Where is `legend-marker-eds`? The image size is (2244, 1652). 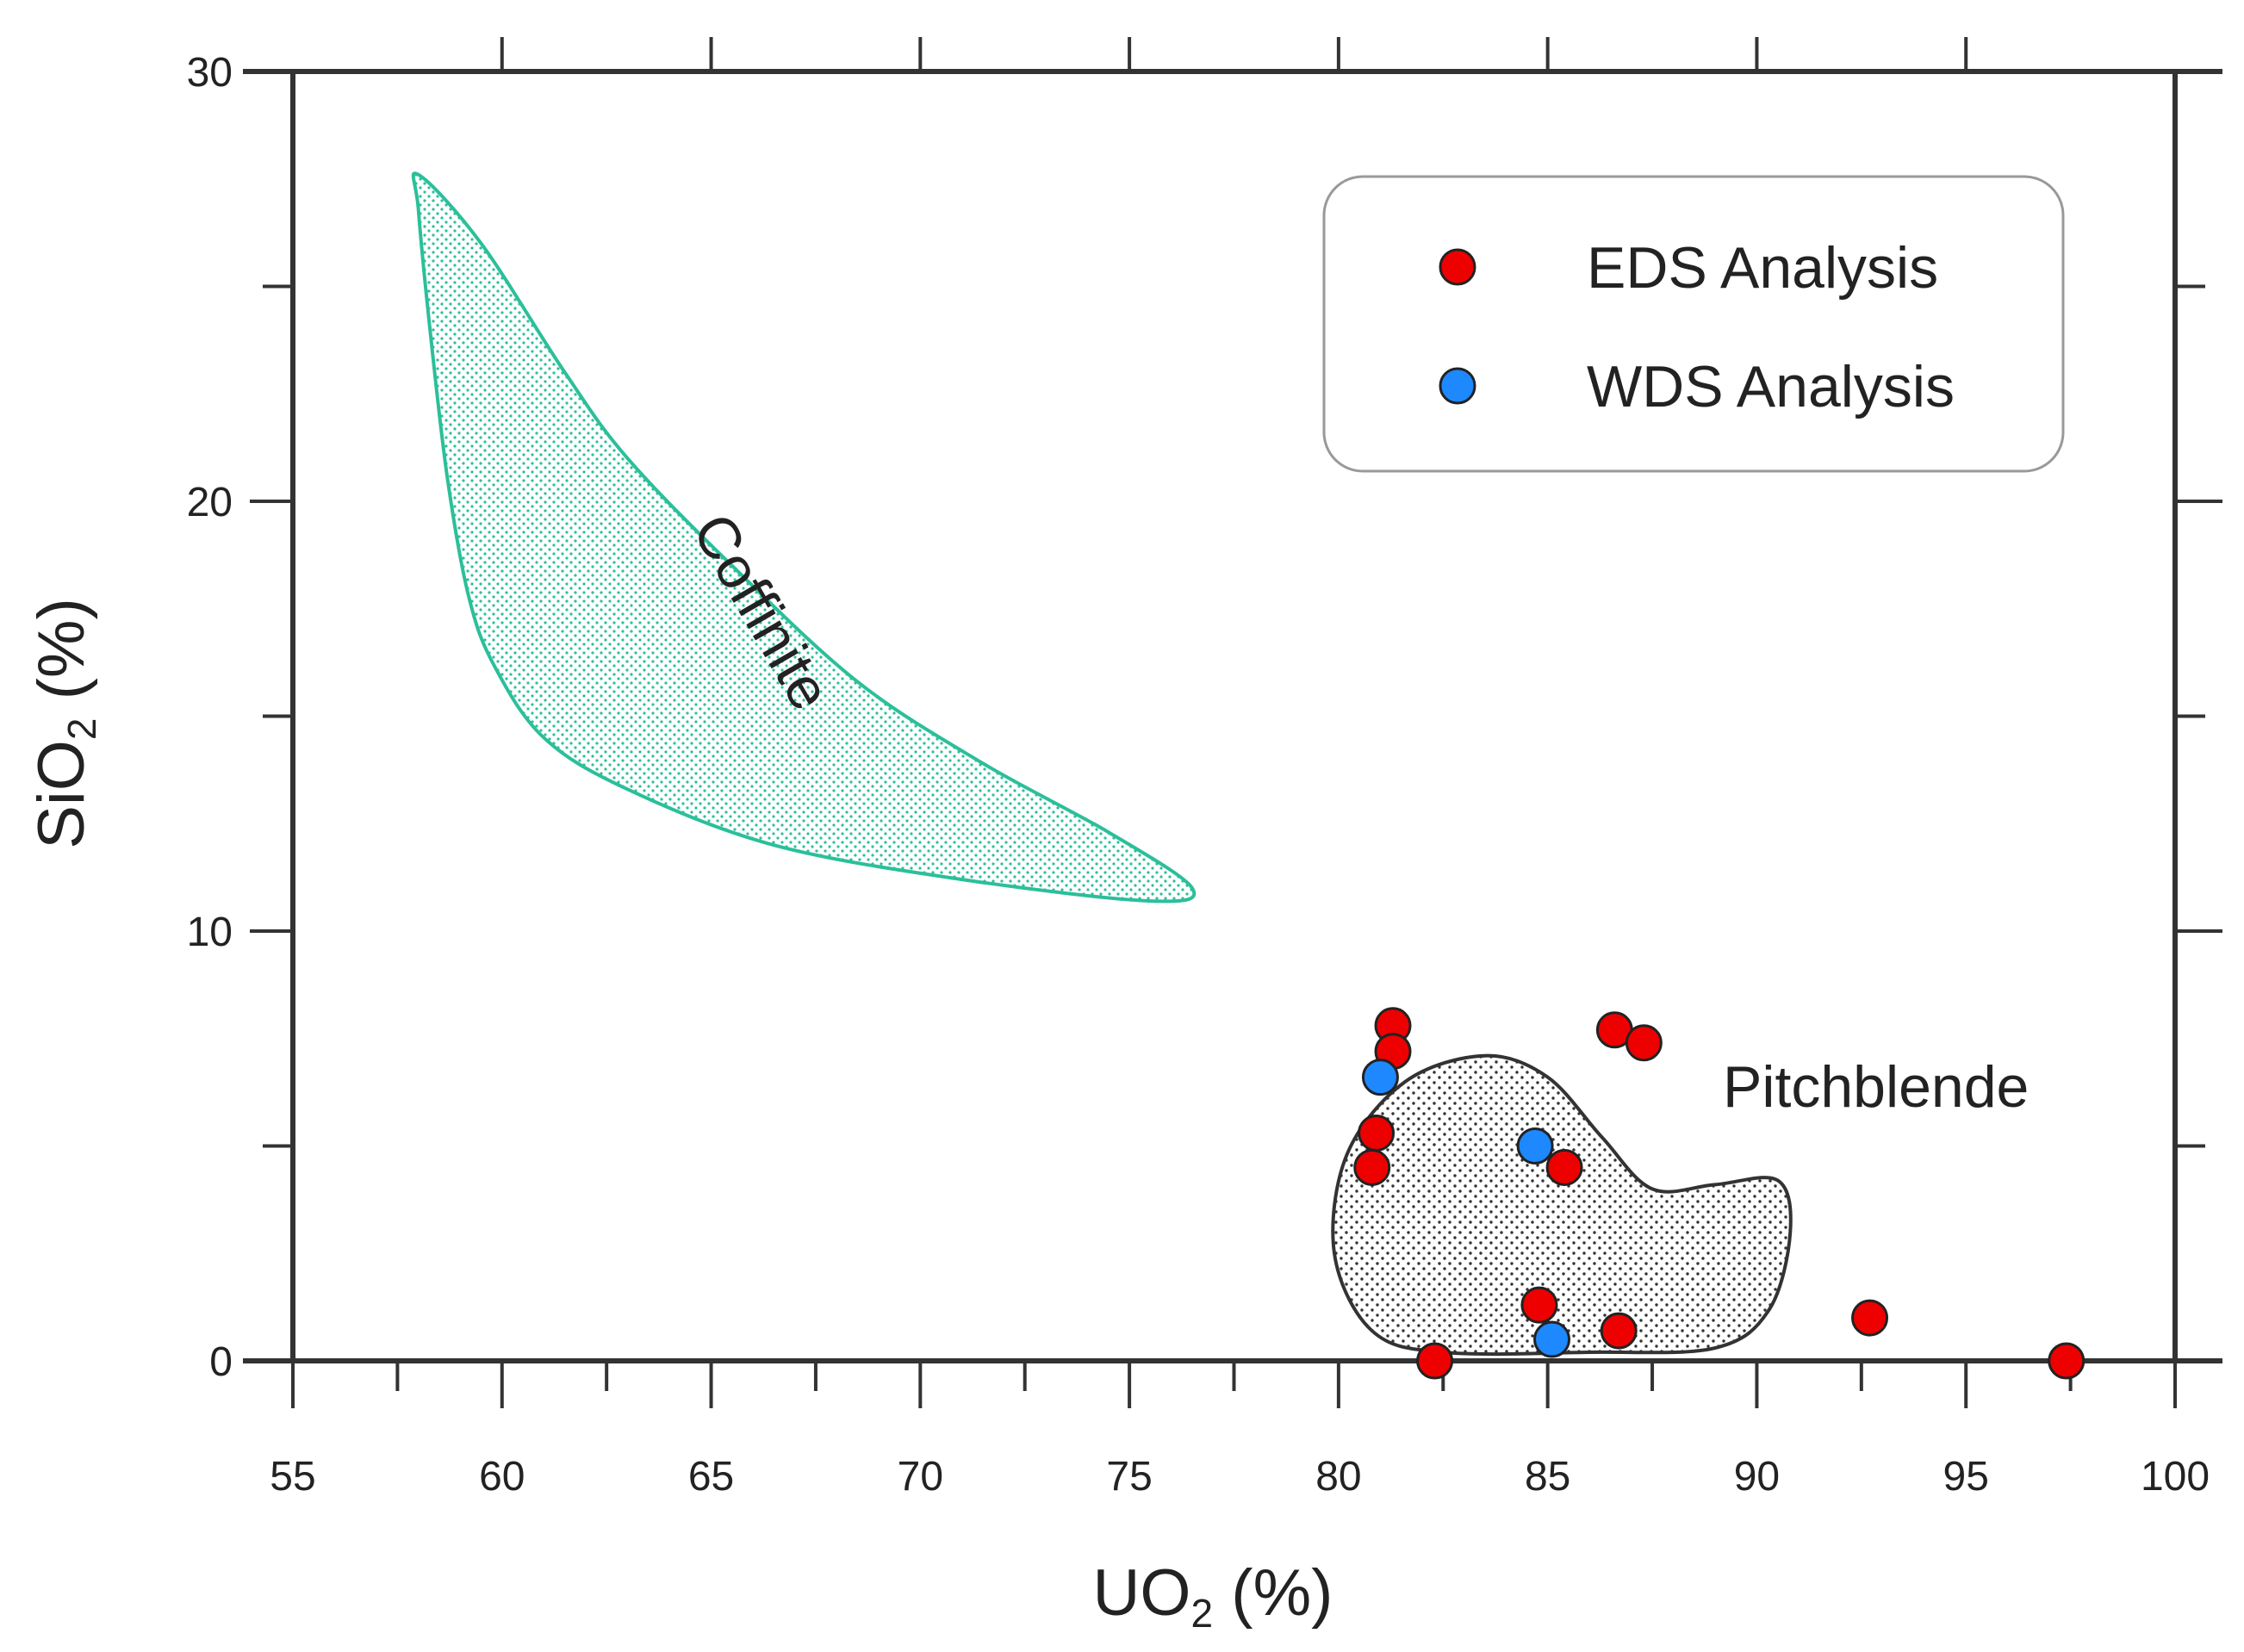 legend-marker-eds is located at coordinates (1457, 267).